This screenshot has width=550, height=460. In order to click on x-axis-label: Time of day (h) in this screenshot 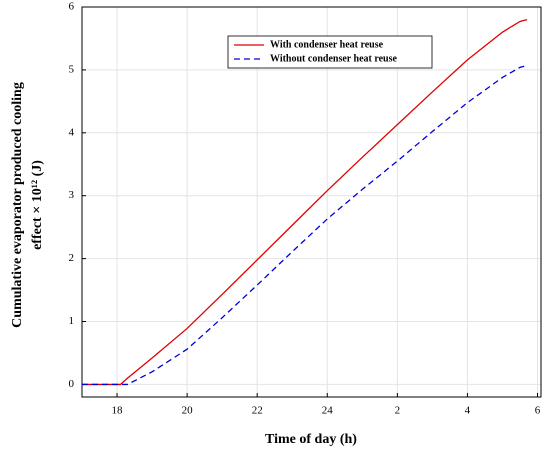, I will do `click(311, 439)`.